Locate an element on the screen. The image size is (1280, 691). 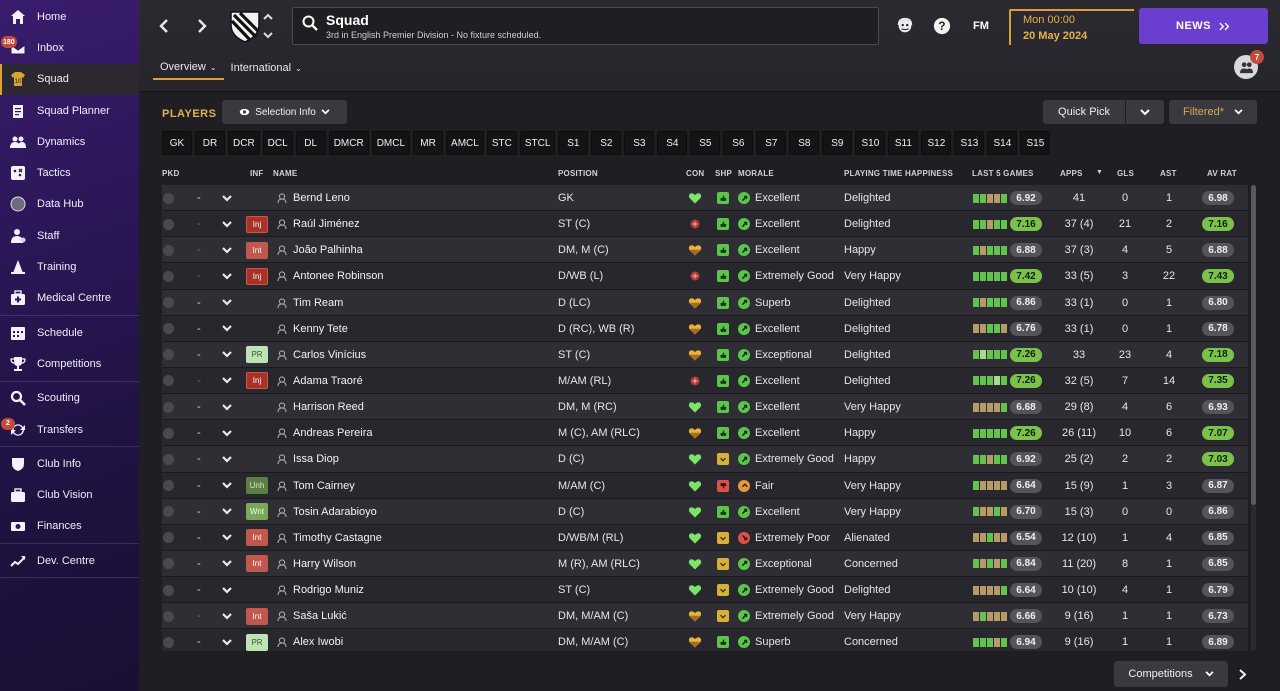
player-name-link: Andreas Pereira is located at coordinates (333, 433).